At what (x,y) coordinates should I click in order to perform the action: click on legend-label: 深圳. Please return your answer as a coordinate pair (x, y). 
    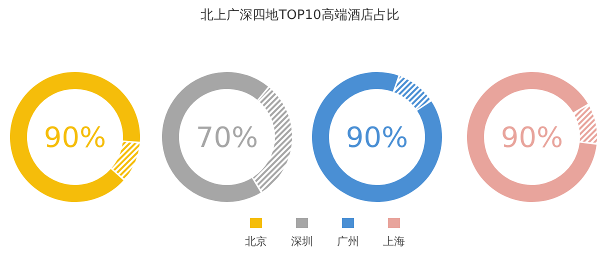
    Looking at the image, I should click on (302, 241).